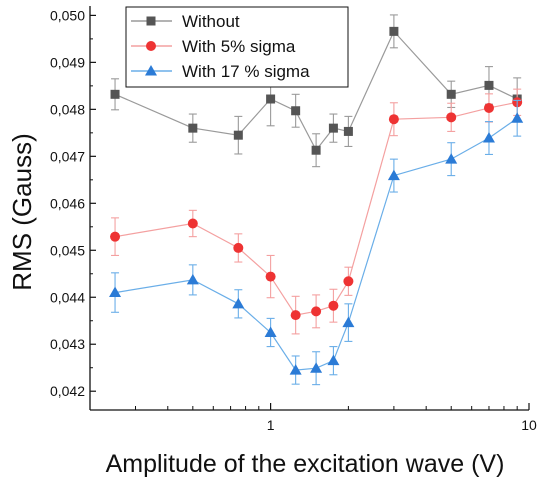  I want to click on legend-item: Without, so click(185, 21).